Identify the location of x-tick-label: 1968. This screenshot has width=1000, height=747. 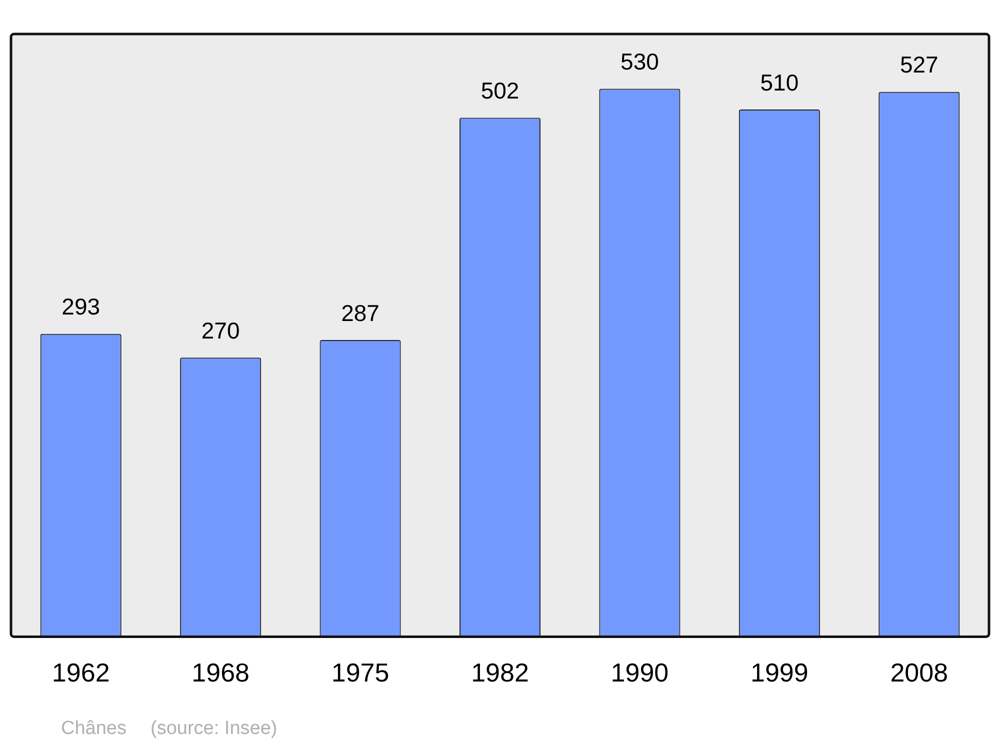
(221, 673).